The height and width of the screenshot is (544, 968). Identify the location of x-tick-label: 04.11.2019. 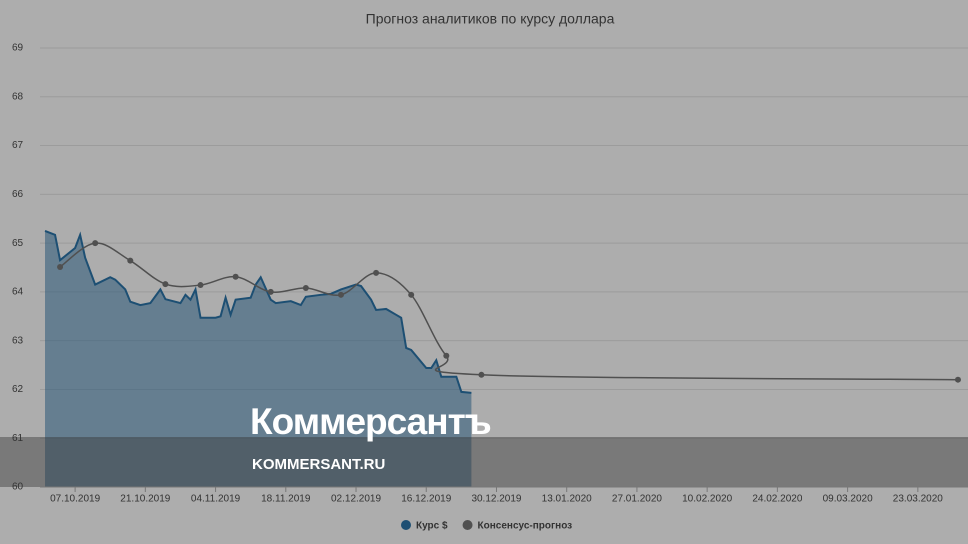
(216, 499).